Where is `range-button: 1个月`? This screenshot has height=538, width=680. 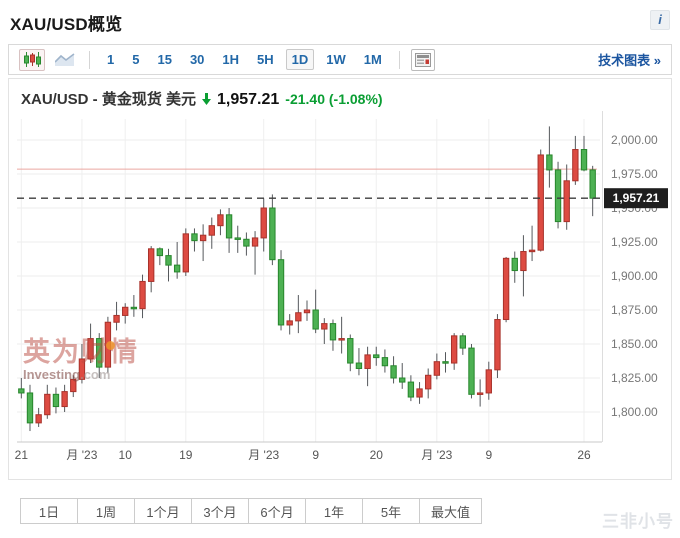
range-button: 1个月 is located at coordinates (163, 511).